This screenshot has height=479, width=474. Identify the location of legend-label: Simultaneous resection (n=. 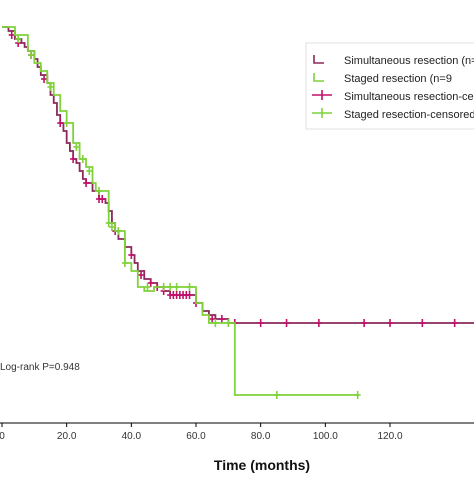
(409, 61).